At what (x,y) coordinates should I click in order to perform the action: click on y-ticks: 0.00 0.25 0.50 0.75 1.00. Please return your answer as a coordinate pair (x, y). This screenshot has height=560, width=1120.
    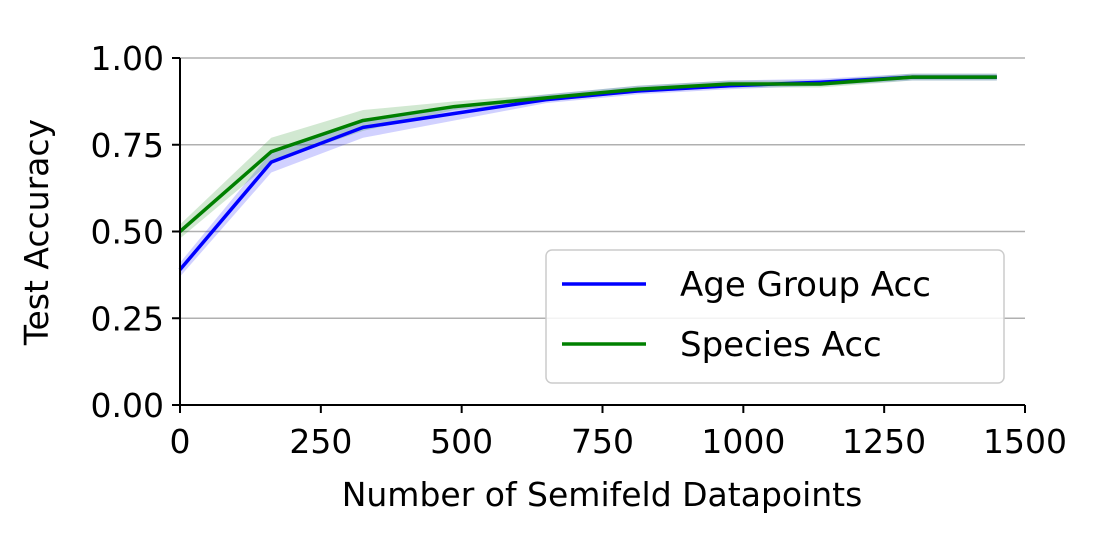
    Looking at the image, I should click on (135, 232).